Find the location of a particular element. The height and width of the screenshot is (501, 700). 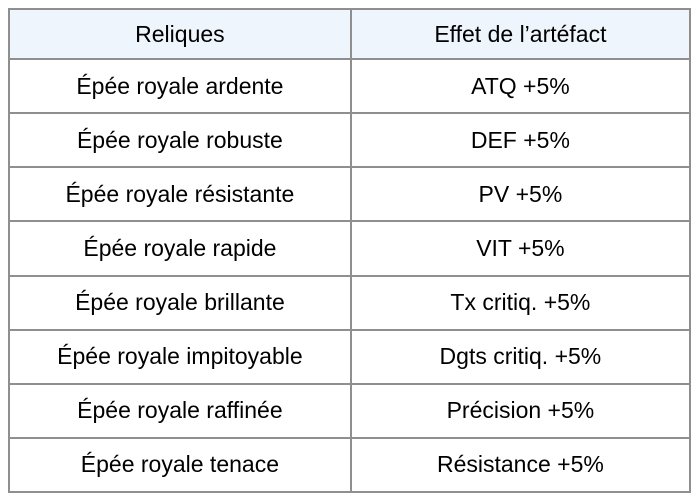

relic-name-cell: Épée royale tenace is located at coordinates (180, 465).